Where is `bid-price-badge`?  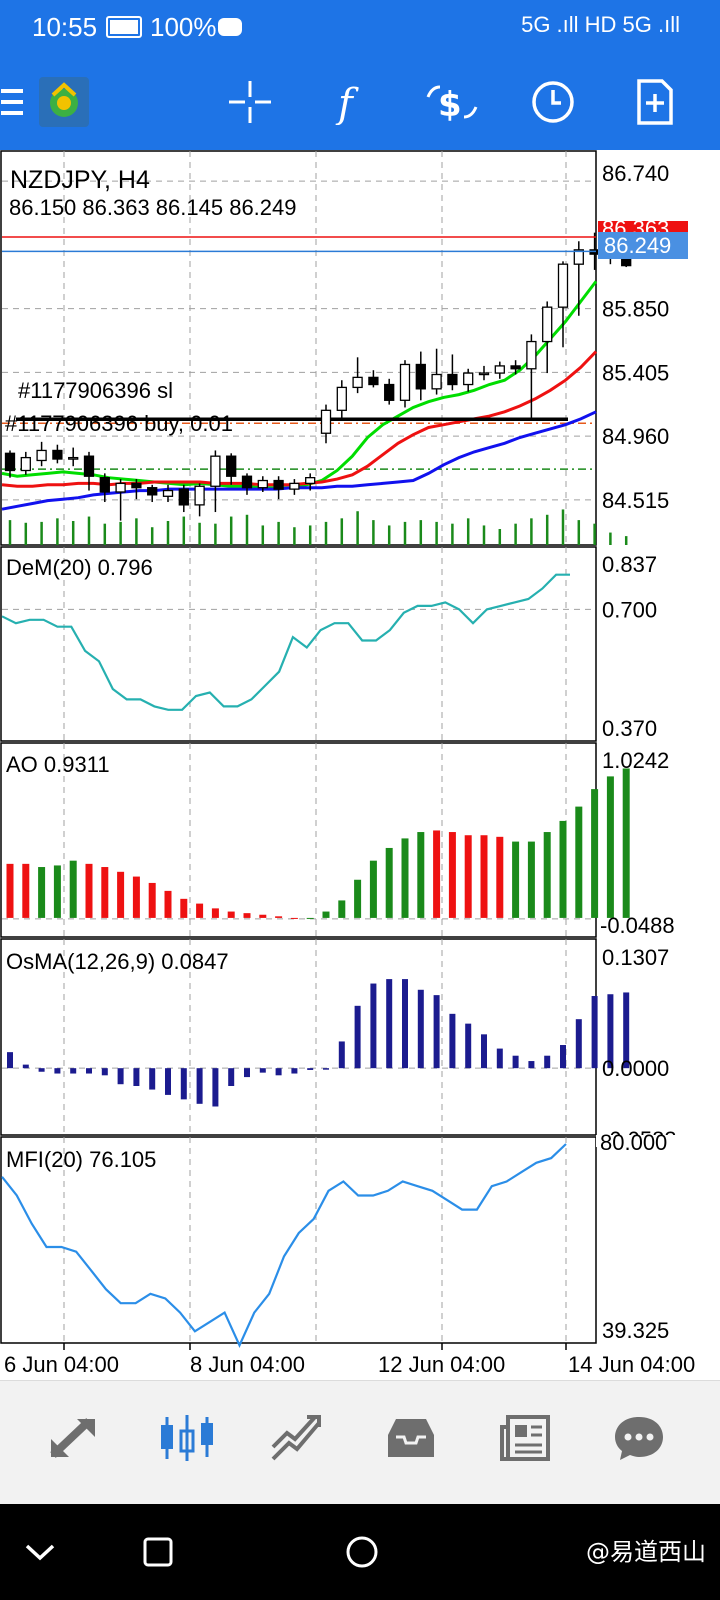
bid-price-badge is located at coordinates (643, 245).